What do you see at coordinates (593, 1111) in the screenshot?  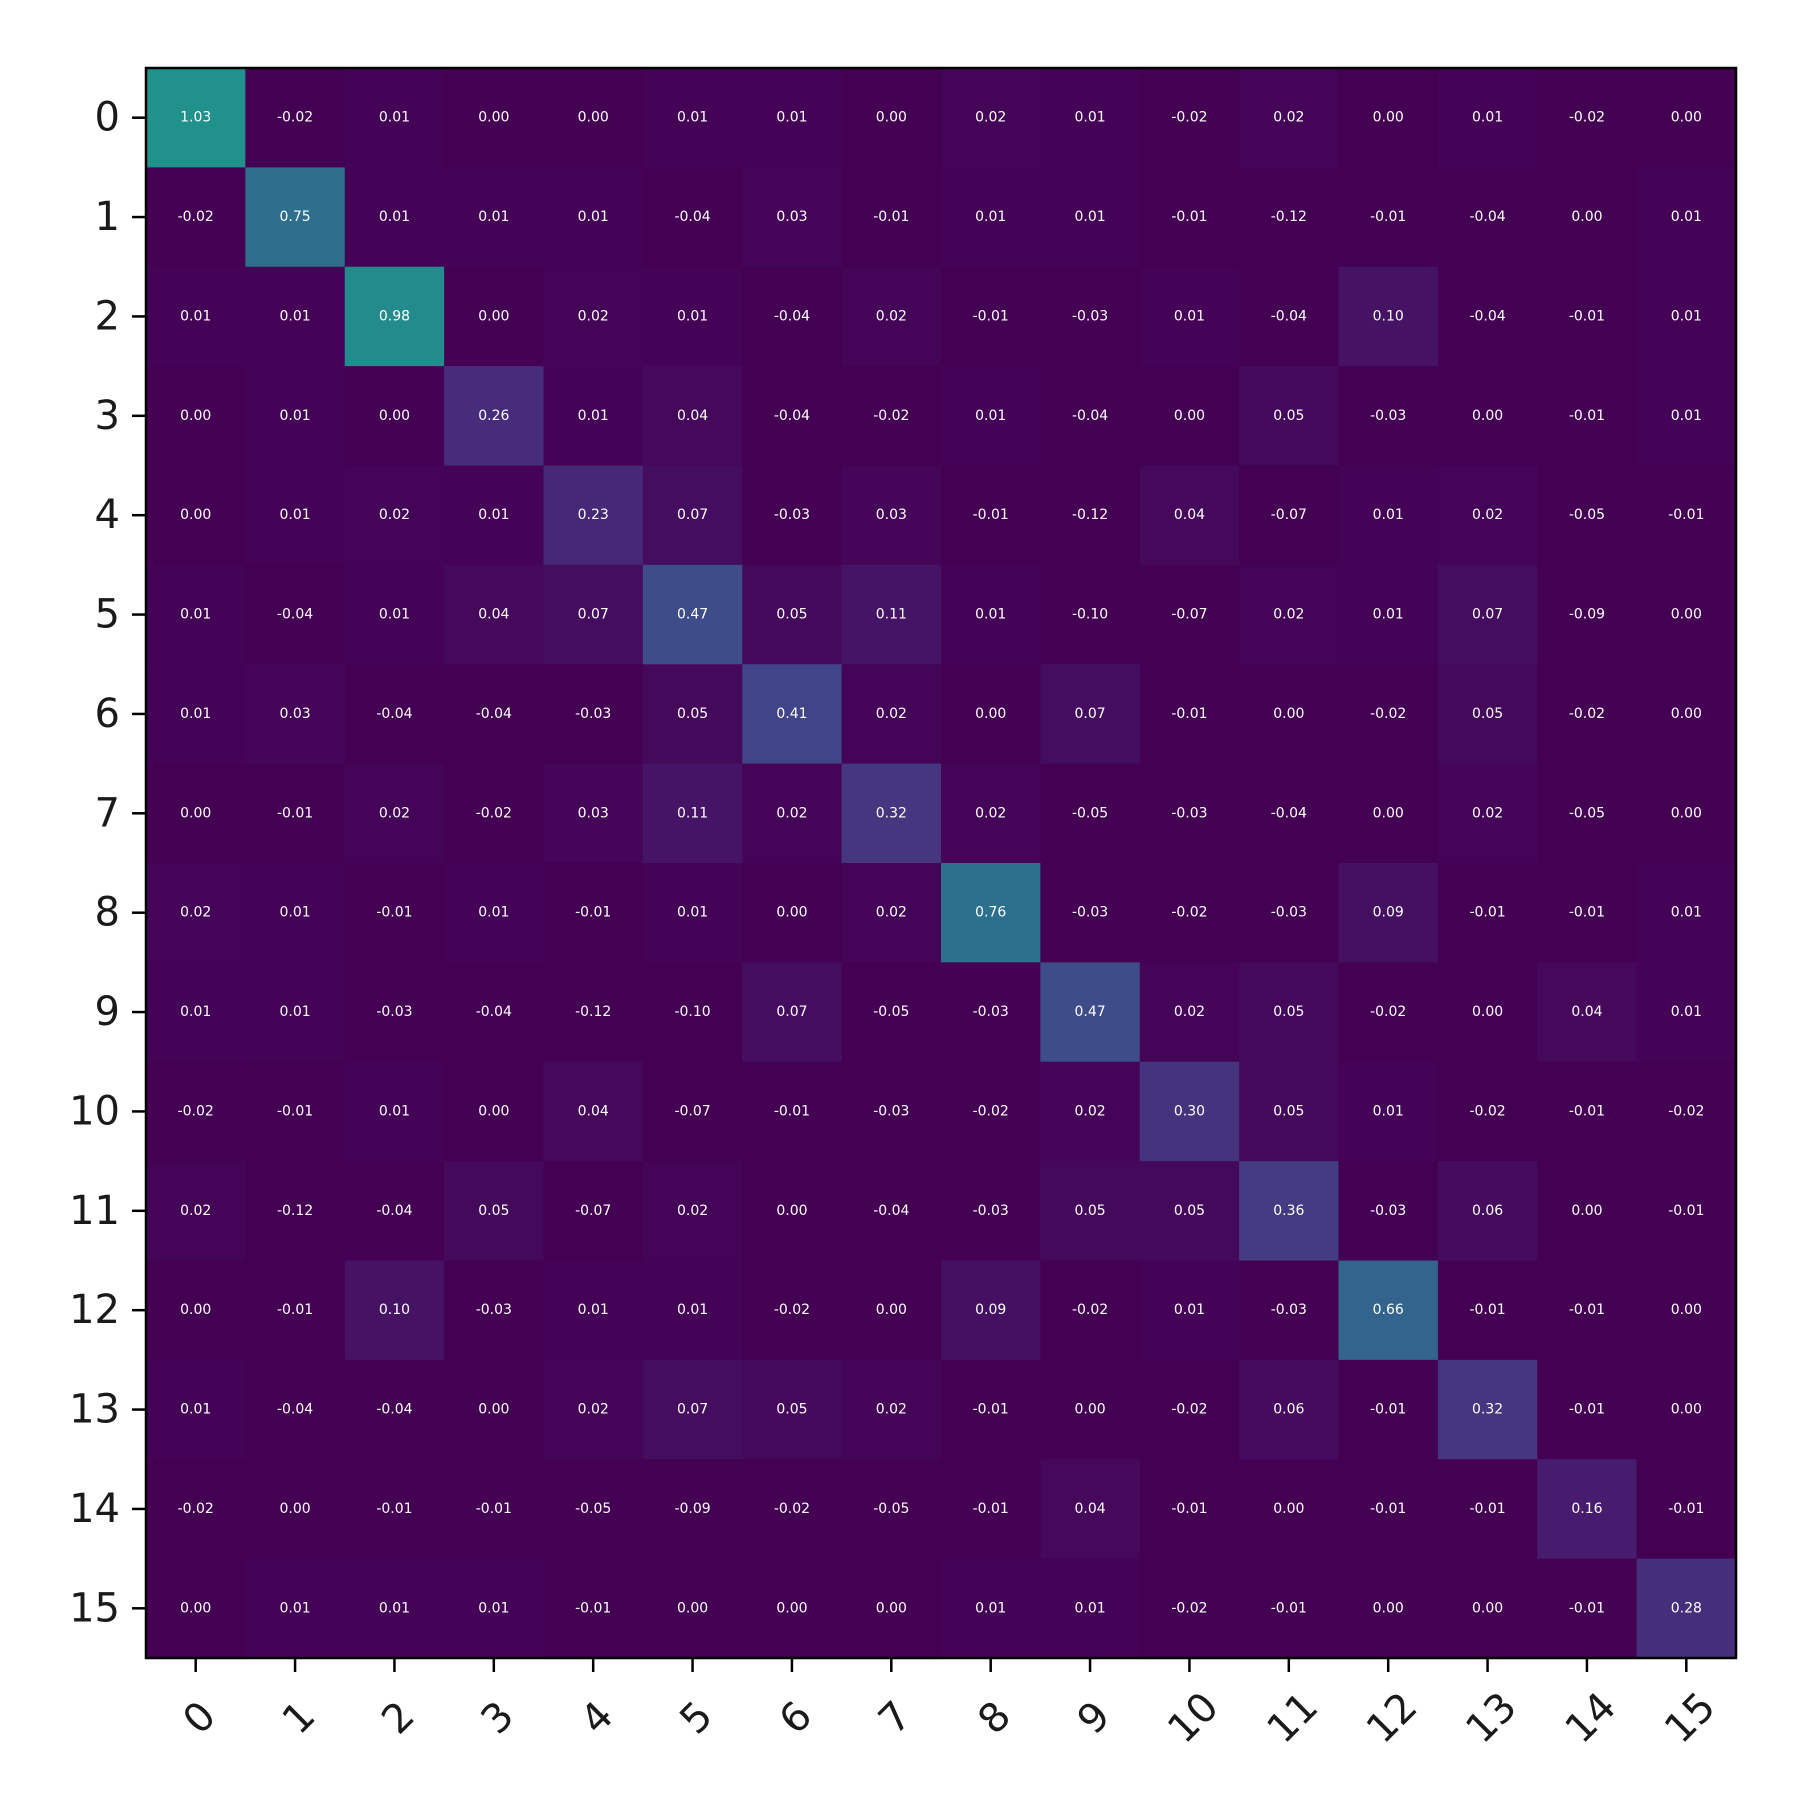 I see `cell-value-label-r10-c4: 0.04` at bounding box center [593, 1111].